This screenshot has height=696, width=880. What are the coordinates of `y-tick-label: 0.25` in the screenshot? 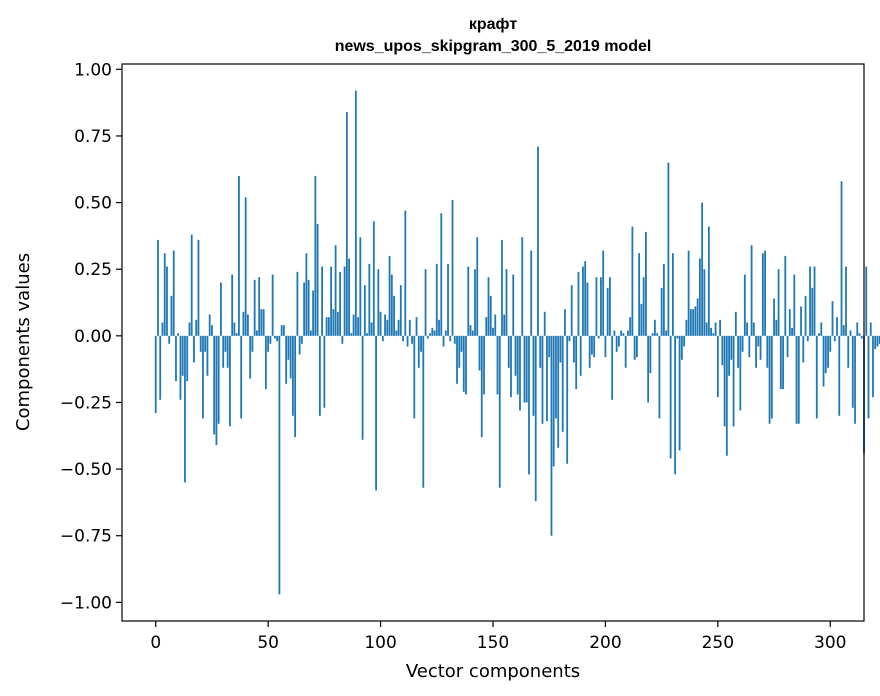 It's located at (93, 270).